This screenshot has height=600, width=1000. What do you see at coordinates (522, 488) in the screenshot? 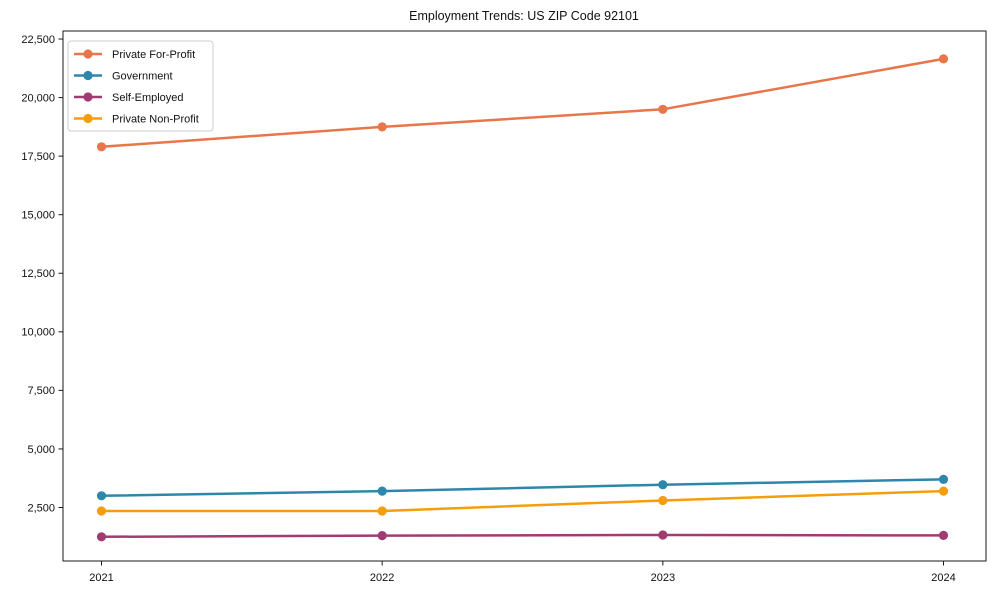
I see `series-line-government` at bounding box center [522, 488].